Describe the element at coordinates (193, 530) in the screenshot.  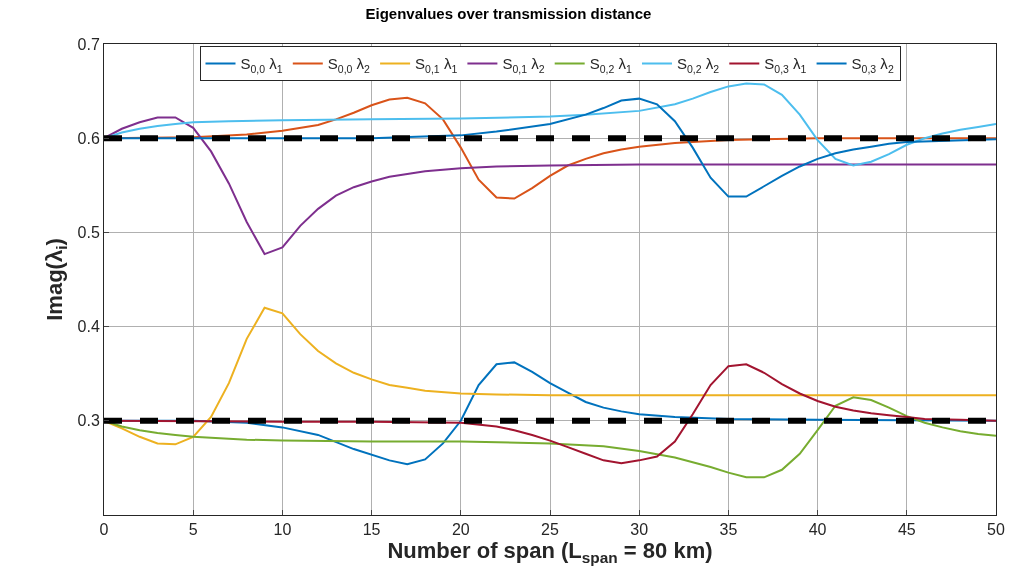
I see `x-tick-label: 5` at that location.